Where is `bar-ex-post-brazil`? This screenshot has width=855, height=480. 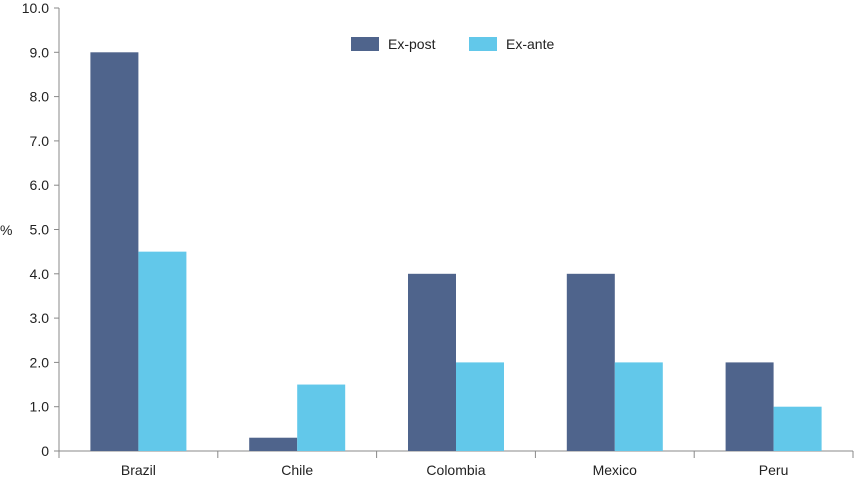 bar-ex-post-brazil is located at coordinates (114, 252).